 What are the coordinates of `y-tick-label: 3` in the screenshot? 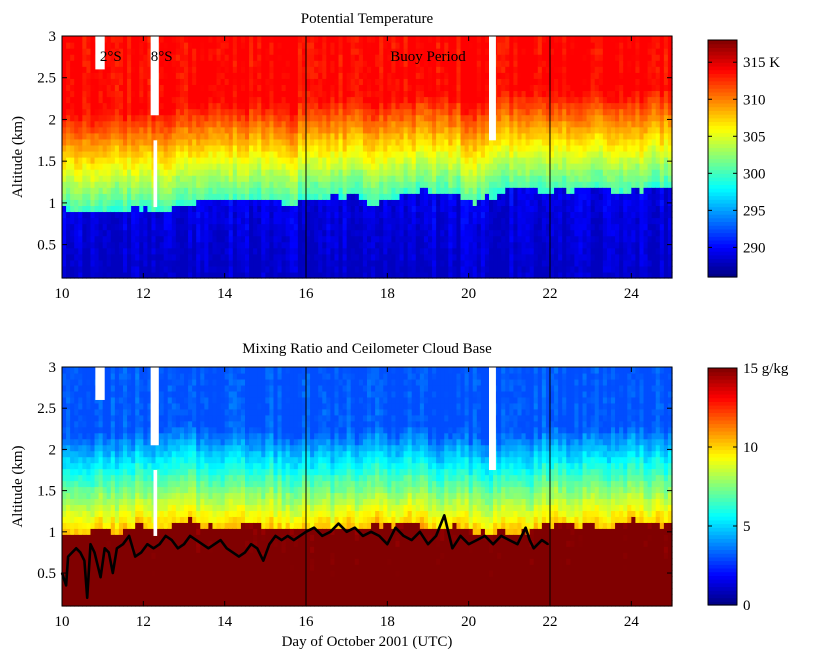 It's located at (53, 37).